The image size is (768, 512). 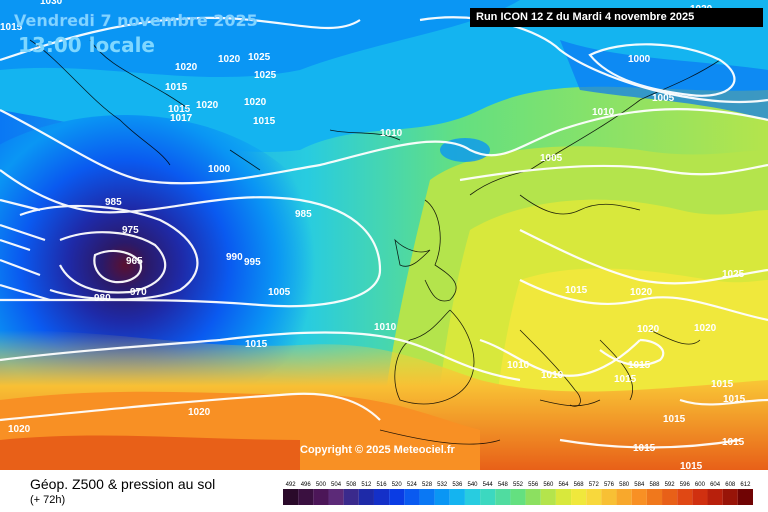 What do you see at coordinates (563, 485) in the screenshot?
I see `legend-label: 564` at bounding box center [563, 485].